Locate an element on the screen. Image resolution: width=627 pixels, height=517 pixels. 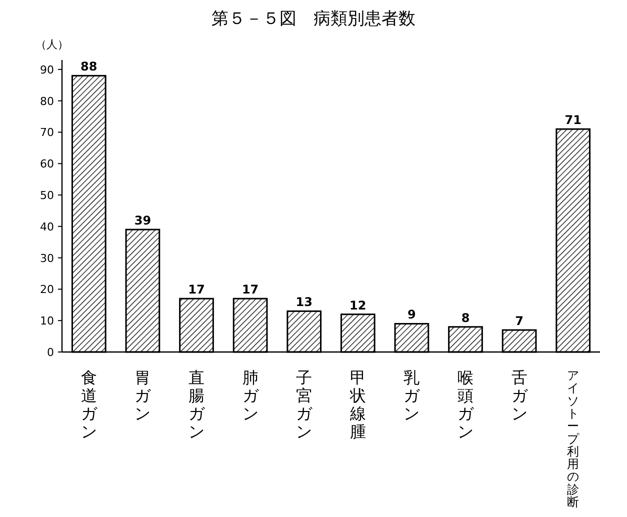
chart-title: 第５－５図 病類別患者数 is located at coordinates (314, 19).